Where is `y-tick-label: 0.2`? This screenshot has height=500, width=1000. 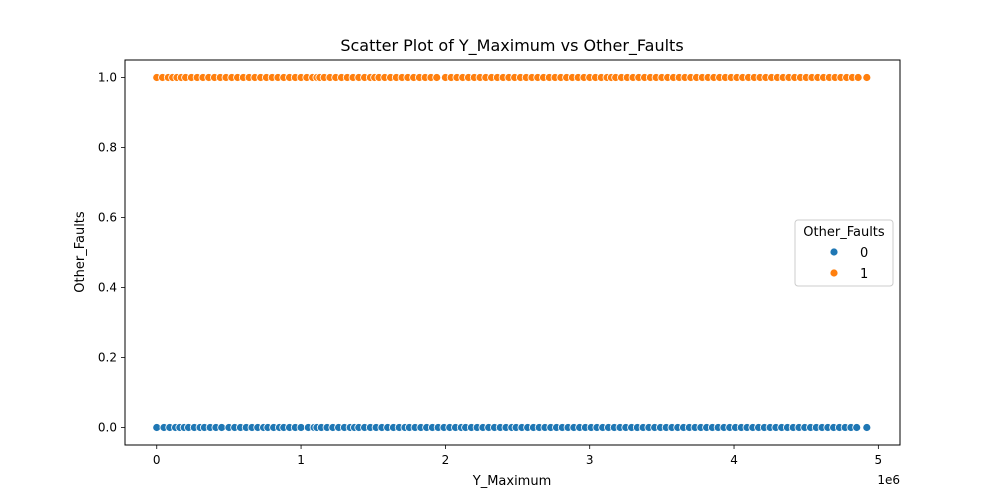
y-tick-label: 0.2 is located at coordinates (107, 358).